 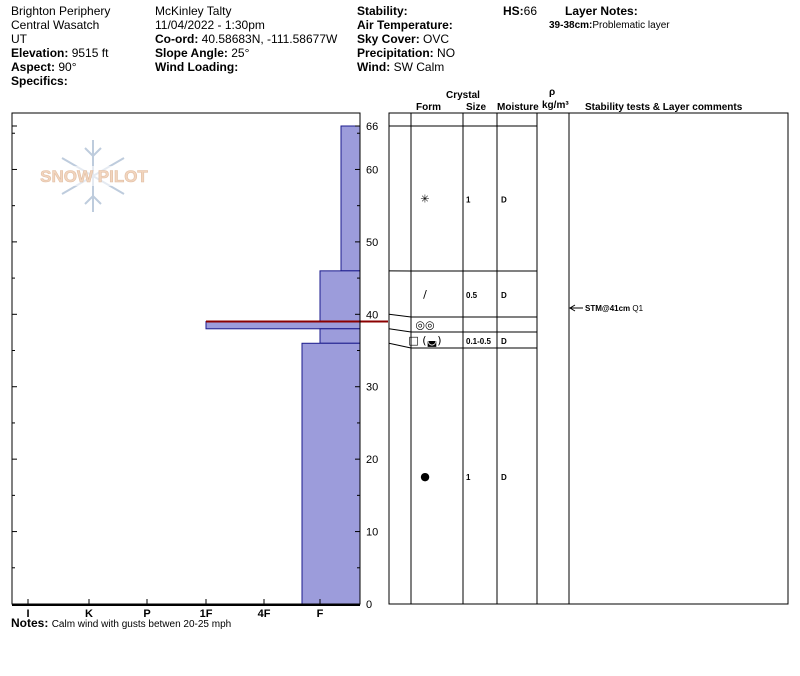 I want to click on precipitation: Precipitation: NO, so click(x=406, y=53).